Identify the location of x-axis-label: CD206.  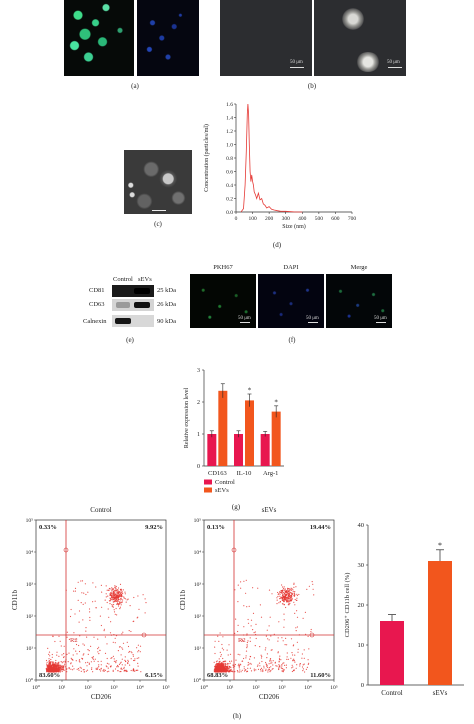
(101, 697).